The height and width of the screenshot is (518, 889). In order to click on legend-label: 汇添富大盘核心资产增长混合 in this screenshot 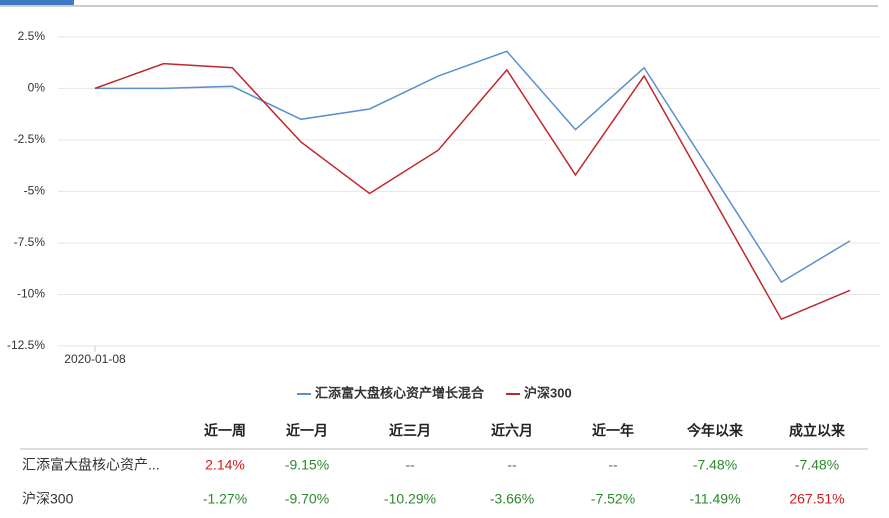, I will do `click(400, 392)`.